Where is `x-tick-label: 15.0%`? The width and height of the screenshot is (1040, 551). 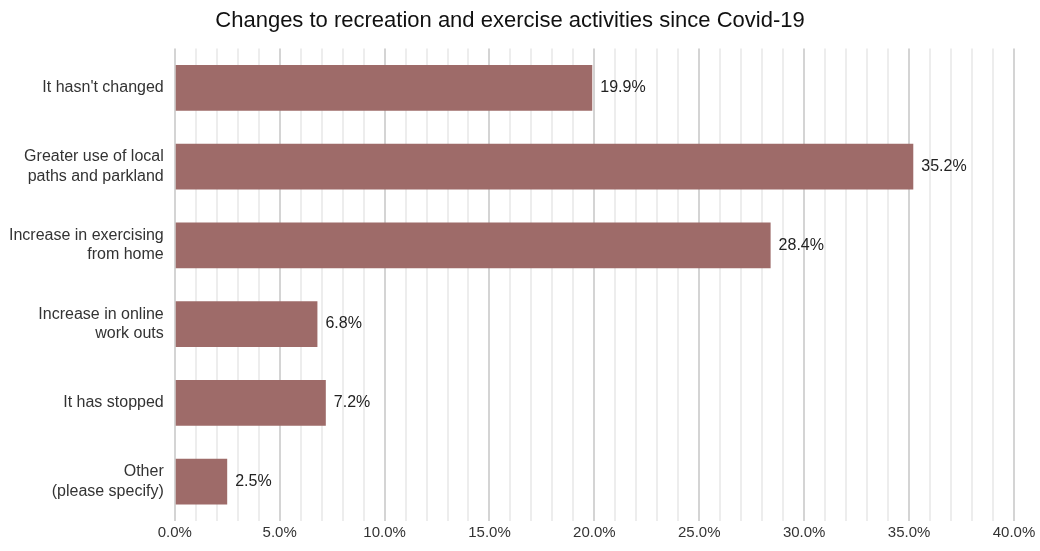 x-tick-label: 15.0% is located at coordinates (489, 532).